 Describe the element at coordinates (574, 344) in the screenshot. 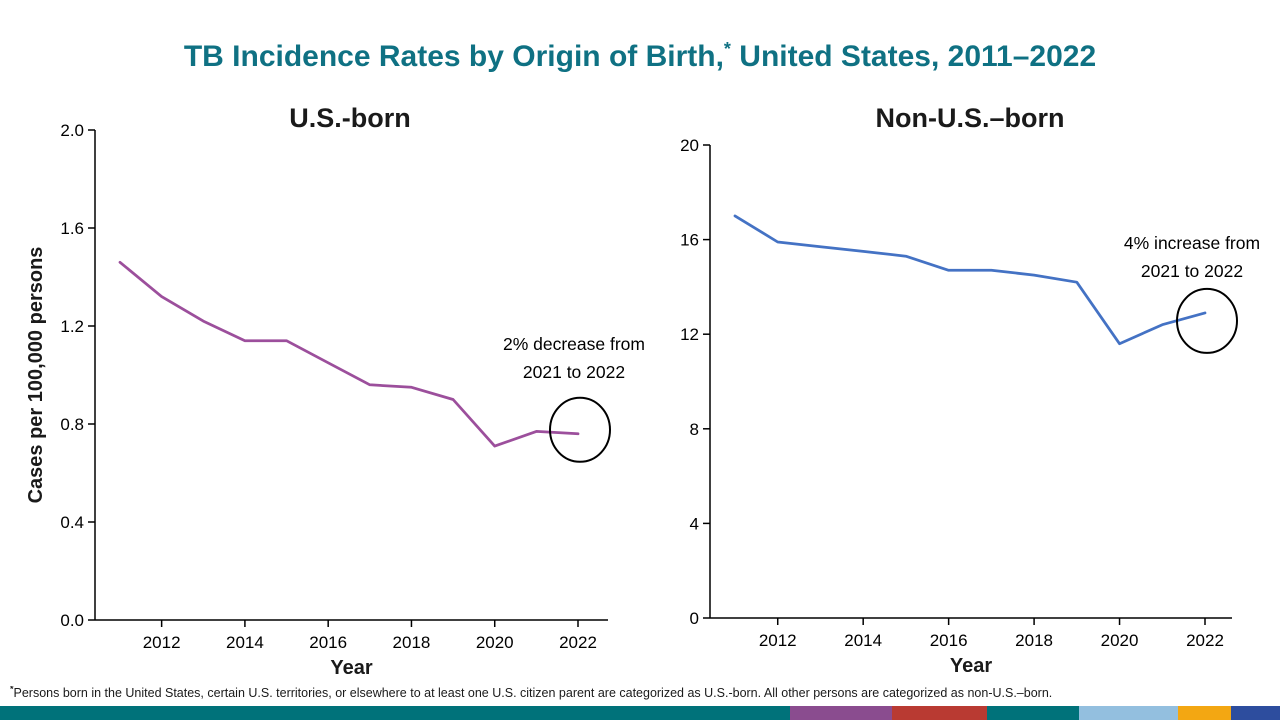

I see `annotation-text: 2% decrease from` at that location.